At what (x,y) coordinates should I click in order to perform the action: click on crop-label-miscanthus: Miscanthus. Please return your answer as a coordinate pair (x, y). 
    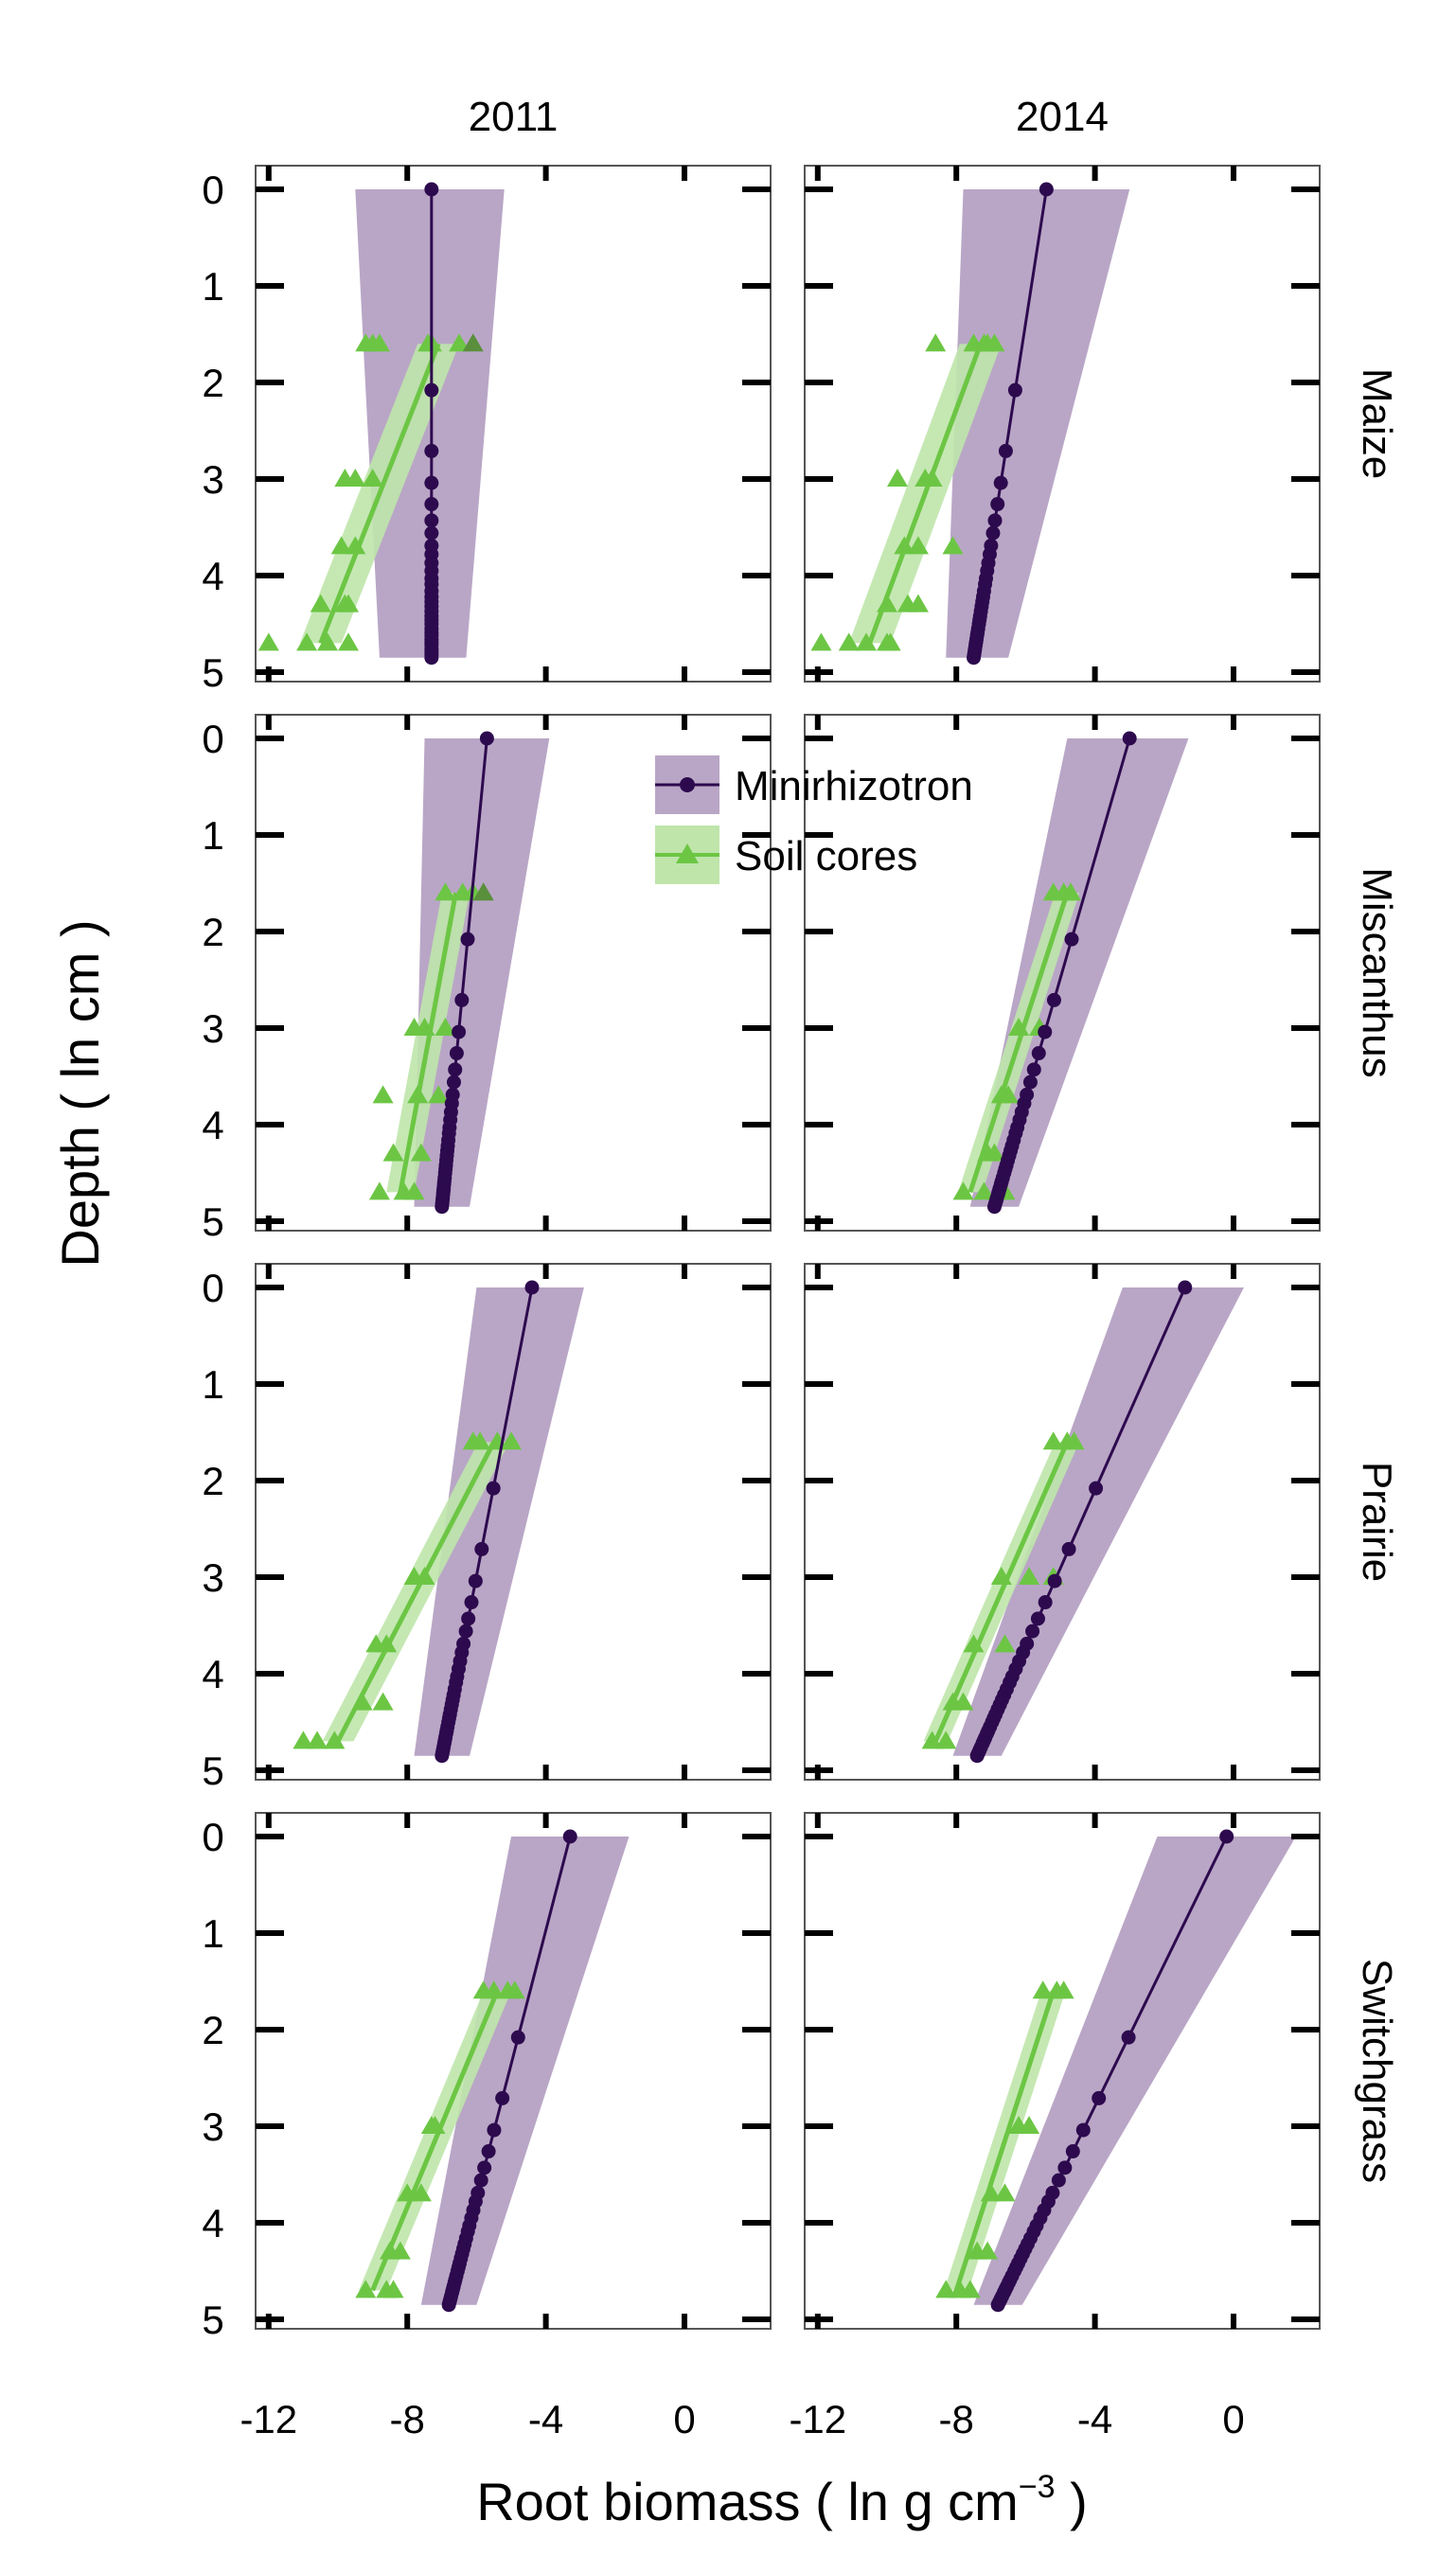
    Looking at the image, I should click on (1377, 972).